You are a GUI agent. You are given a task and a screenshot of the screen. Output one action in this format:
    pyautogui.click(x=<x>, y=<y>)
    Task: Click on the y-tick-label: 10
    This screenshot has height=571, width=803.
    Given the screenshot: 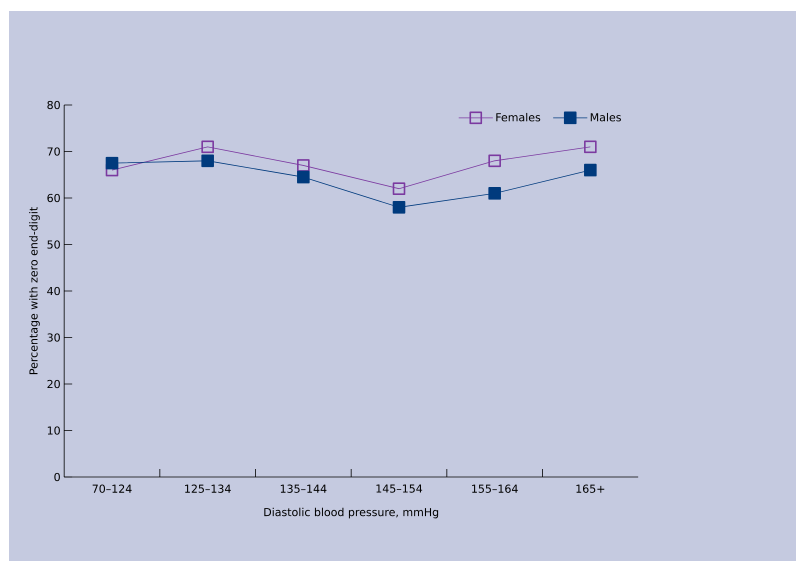 What is the action you would take?
    pyautogui.click(x=54, y=430)
    